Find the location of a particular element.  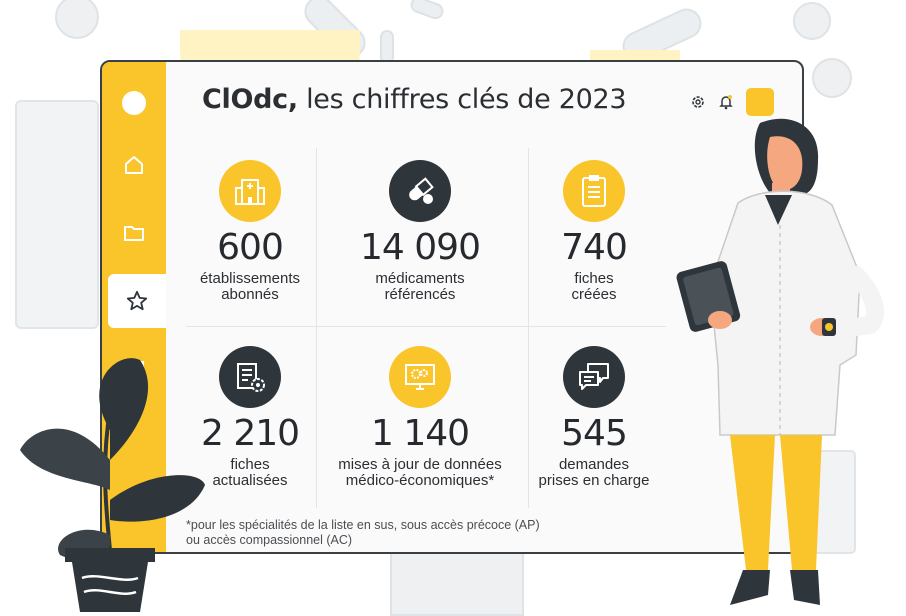

monitor-gears-icon is located at coordinates (420, 377).